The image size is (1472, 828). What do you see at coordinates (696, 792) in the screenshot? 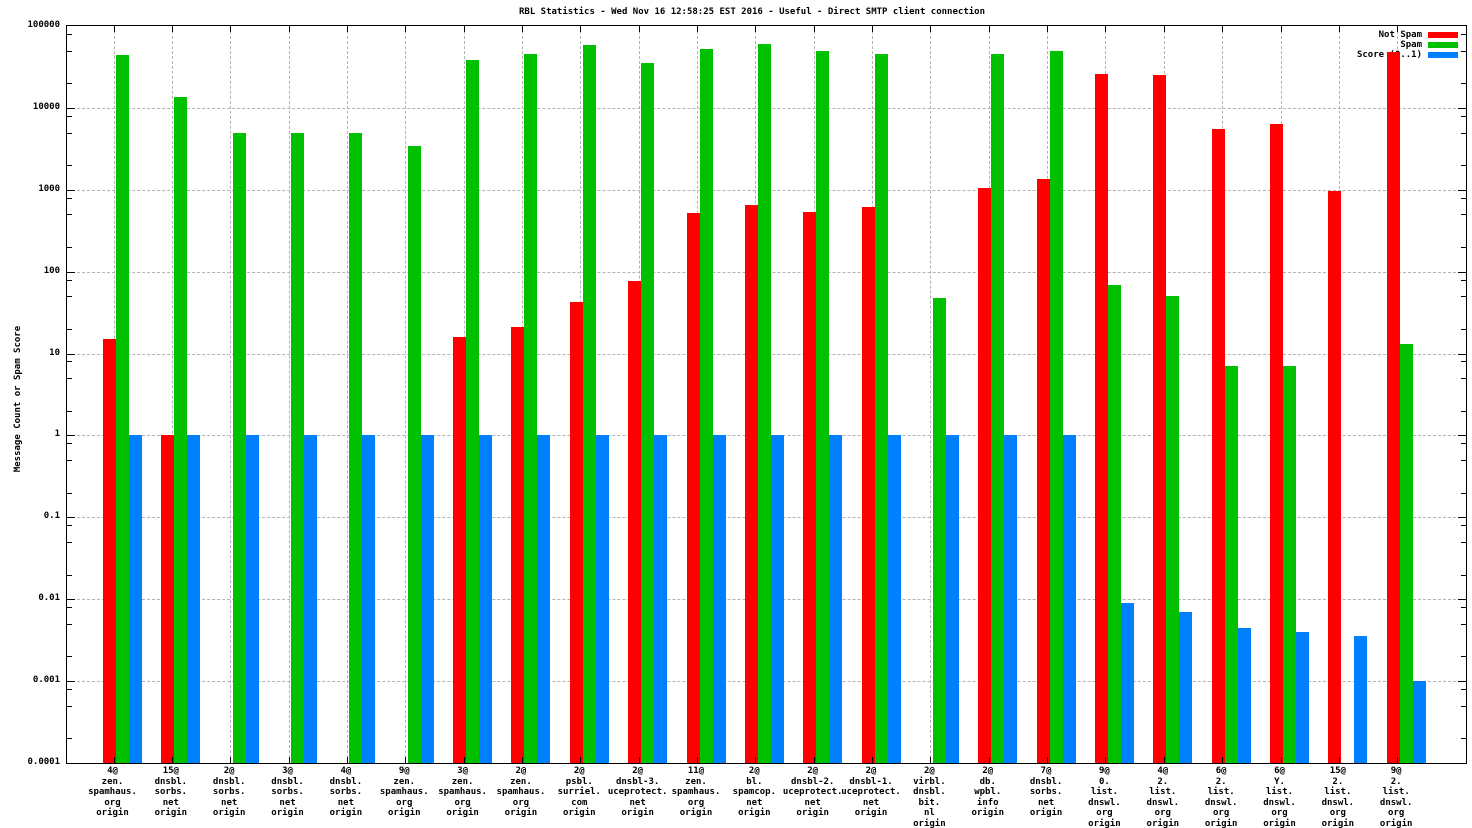
I see `x-tick-label: 11@ zen. spamhaus. org origin` at bounding box center [696, 792].